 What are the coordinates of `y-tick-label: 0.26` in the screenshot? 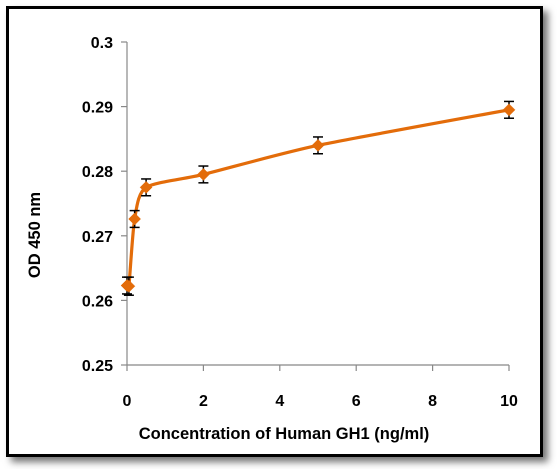 It's located at (97, 301).